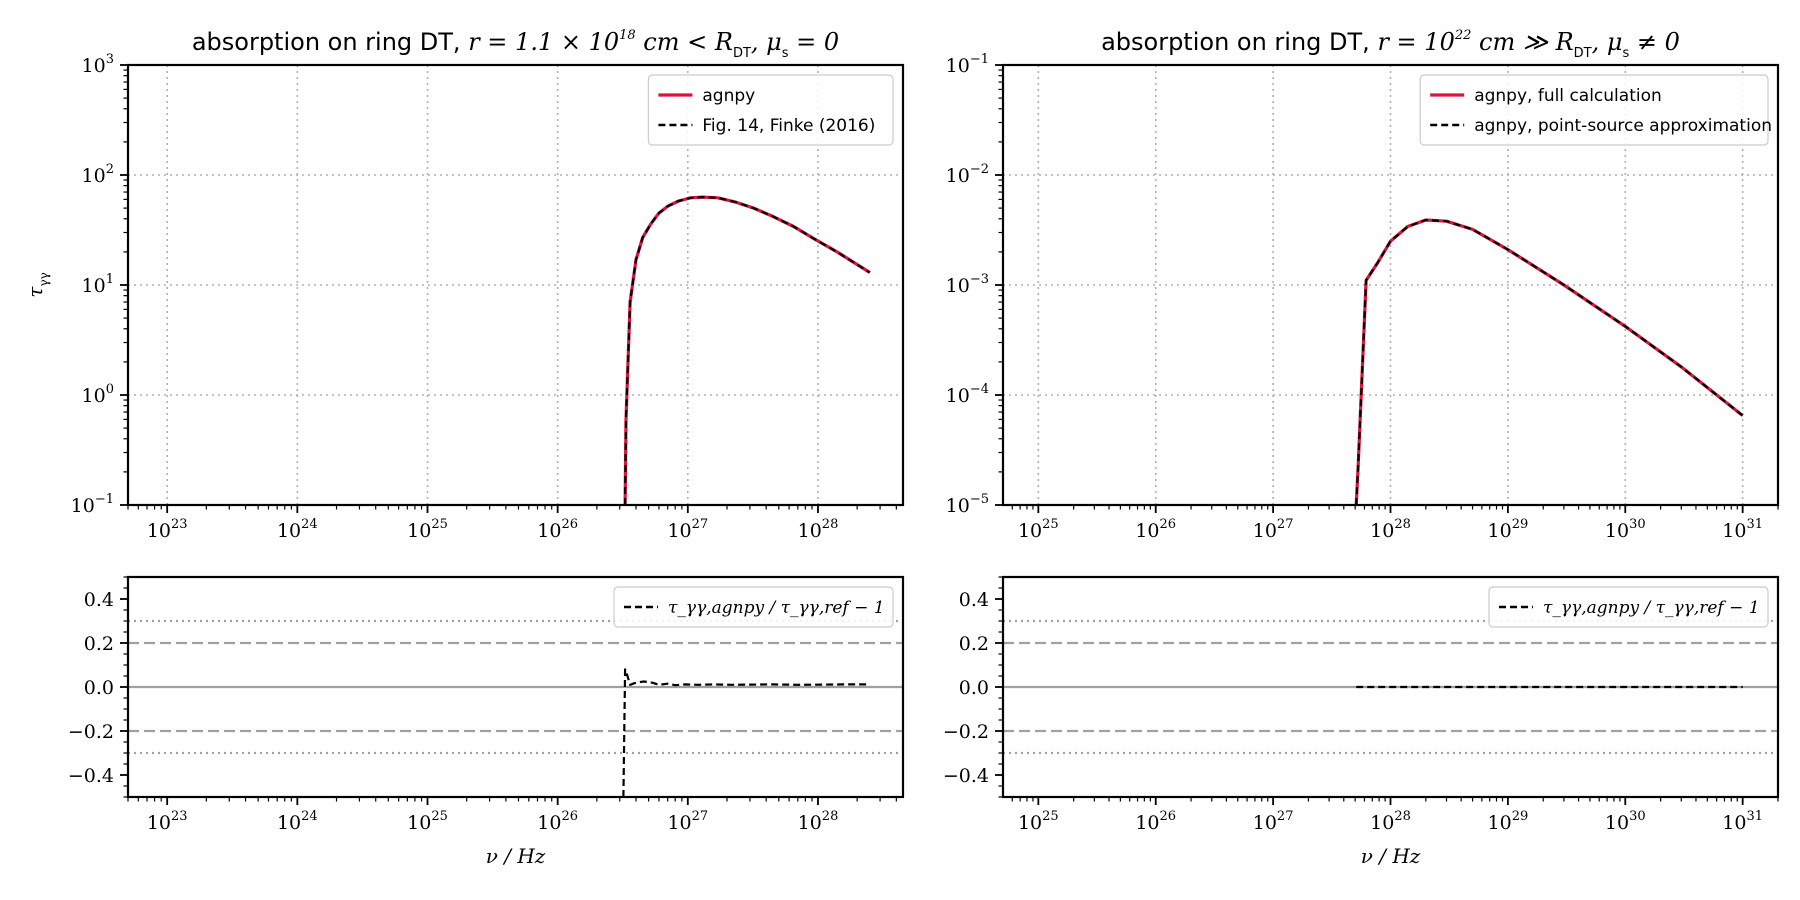  What do you see at coordinates (1623, 126) in the screenshot?
I see `legend-label-2: agnpy, point-source approximation` at bounding box center [1623, 126].